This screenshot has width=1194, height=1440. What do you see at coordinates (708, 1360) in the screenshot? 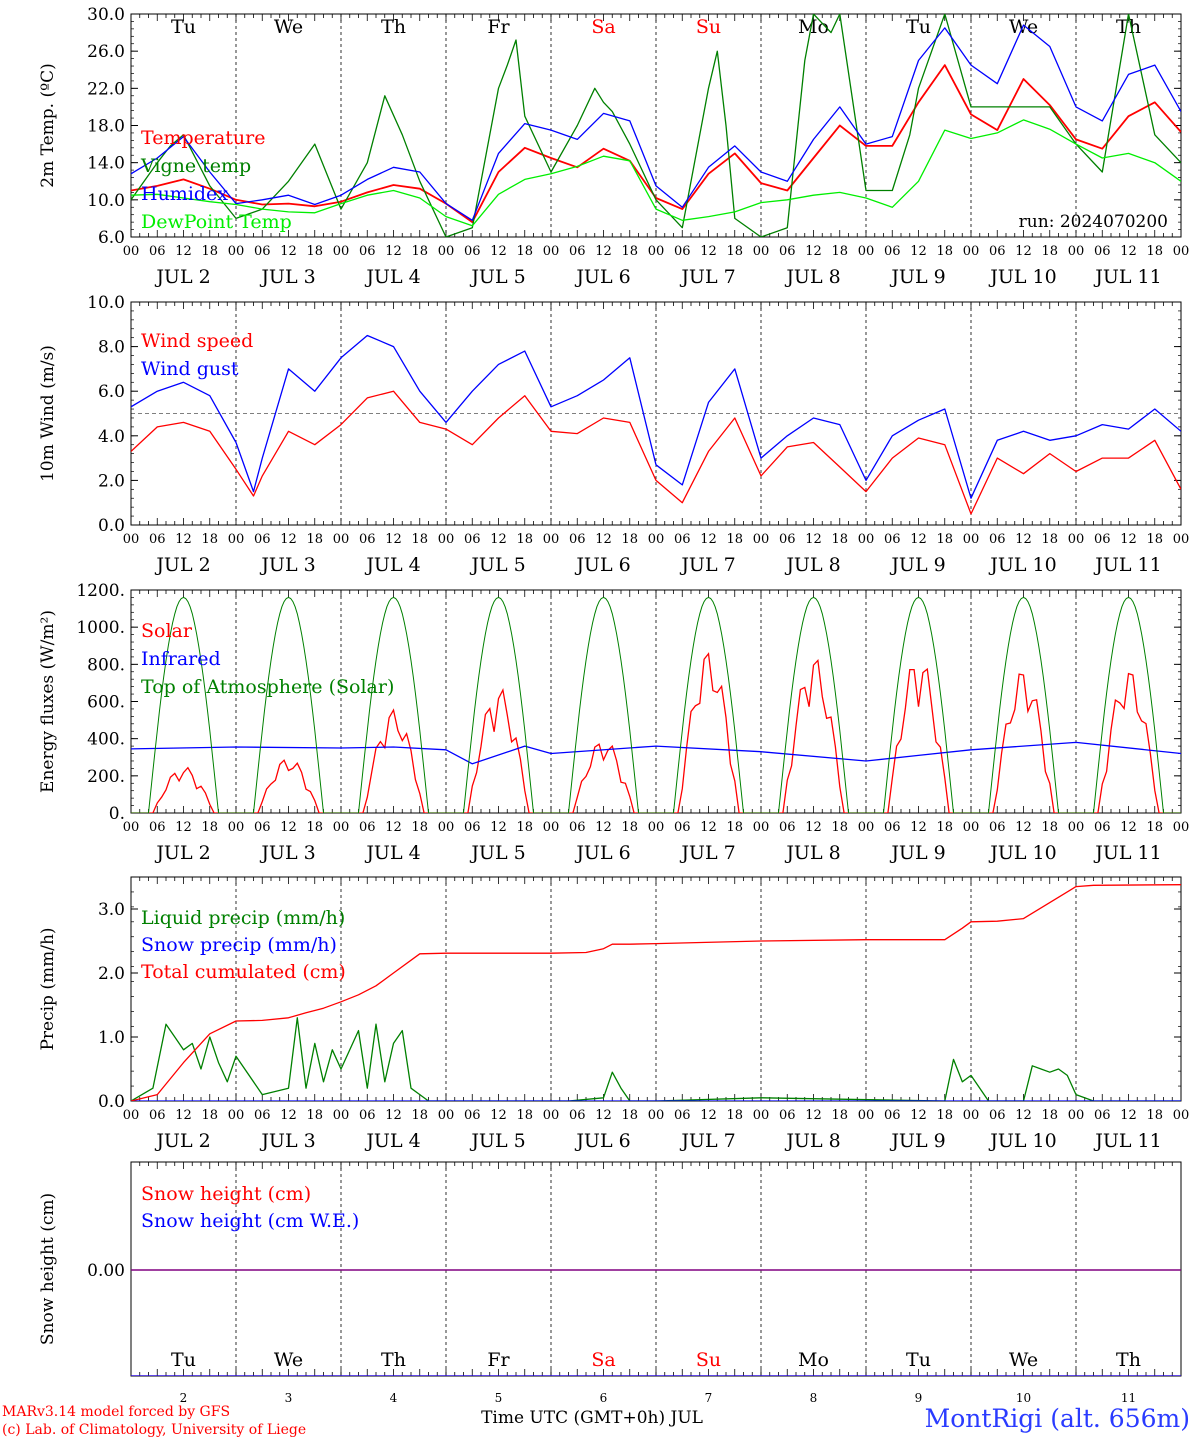
I see `weekday-label: Su` at bounding box center [708, 1360].